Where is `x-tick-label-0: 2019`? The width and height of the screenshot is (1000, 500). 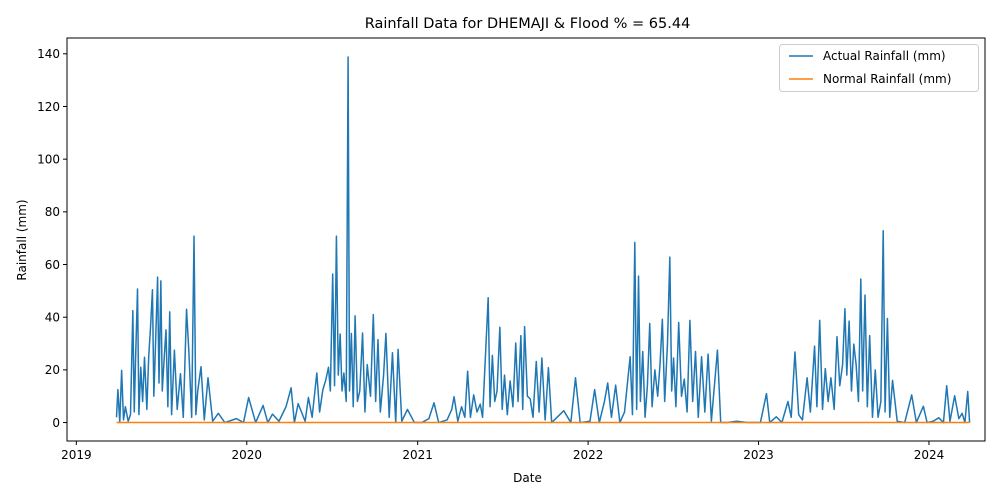
x-tick-label-0: 2019 is located at coordinates (76, 455).